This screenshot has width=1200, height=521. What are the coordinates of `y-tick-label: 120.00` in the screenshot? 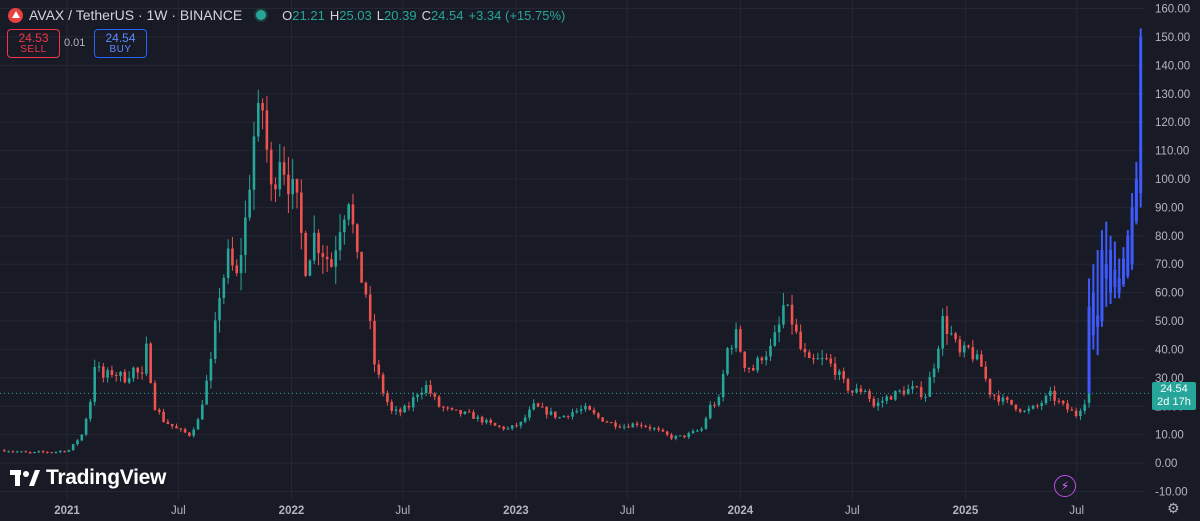 It's located at (1172, 123).